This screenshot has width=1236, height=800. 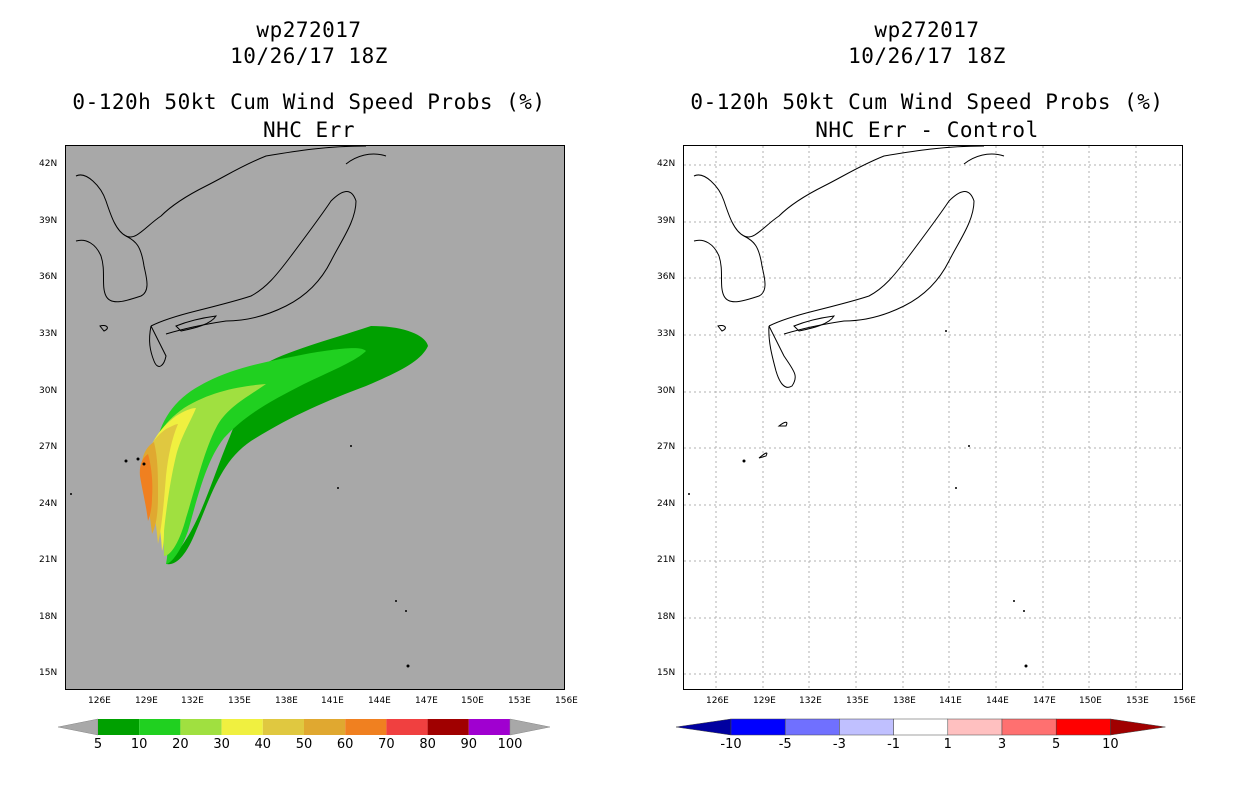 I want to click on product-subtitle: NHC Err, so click(x=308, y=130).